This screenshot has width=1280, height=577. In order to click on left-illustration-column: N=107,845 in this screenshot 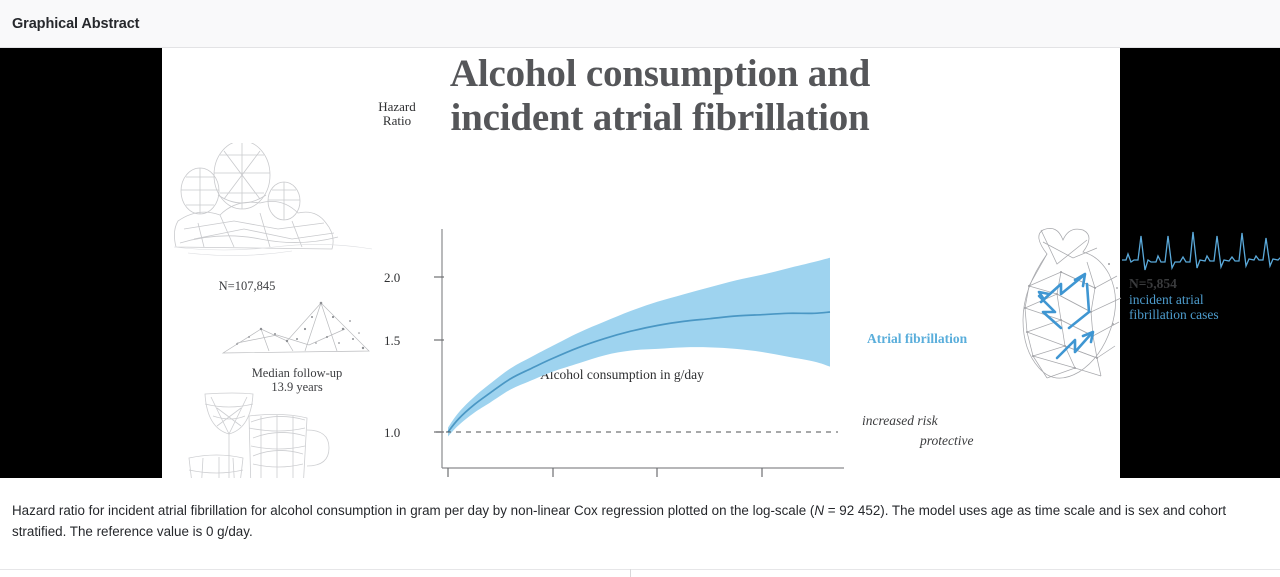, I will do `click(276, 310)`.